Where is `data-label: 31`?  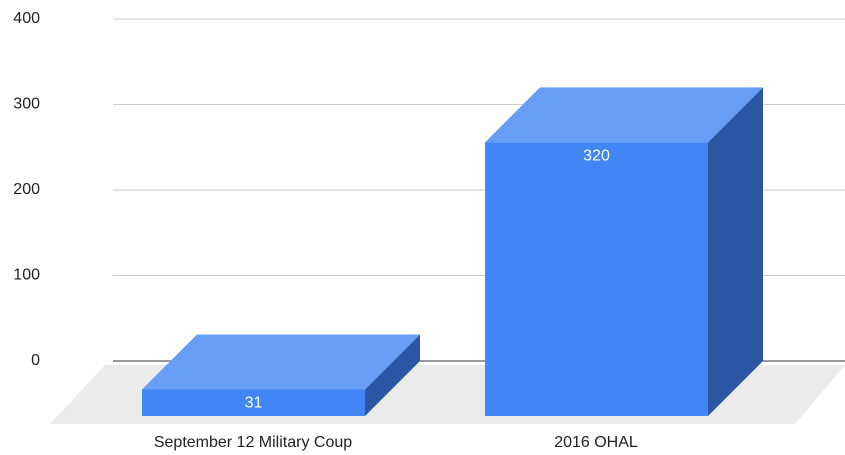
data-label: 31 is located at coordinates (254, 403).